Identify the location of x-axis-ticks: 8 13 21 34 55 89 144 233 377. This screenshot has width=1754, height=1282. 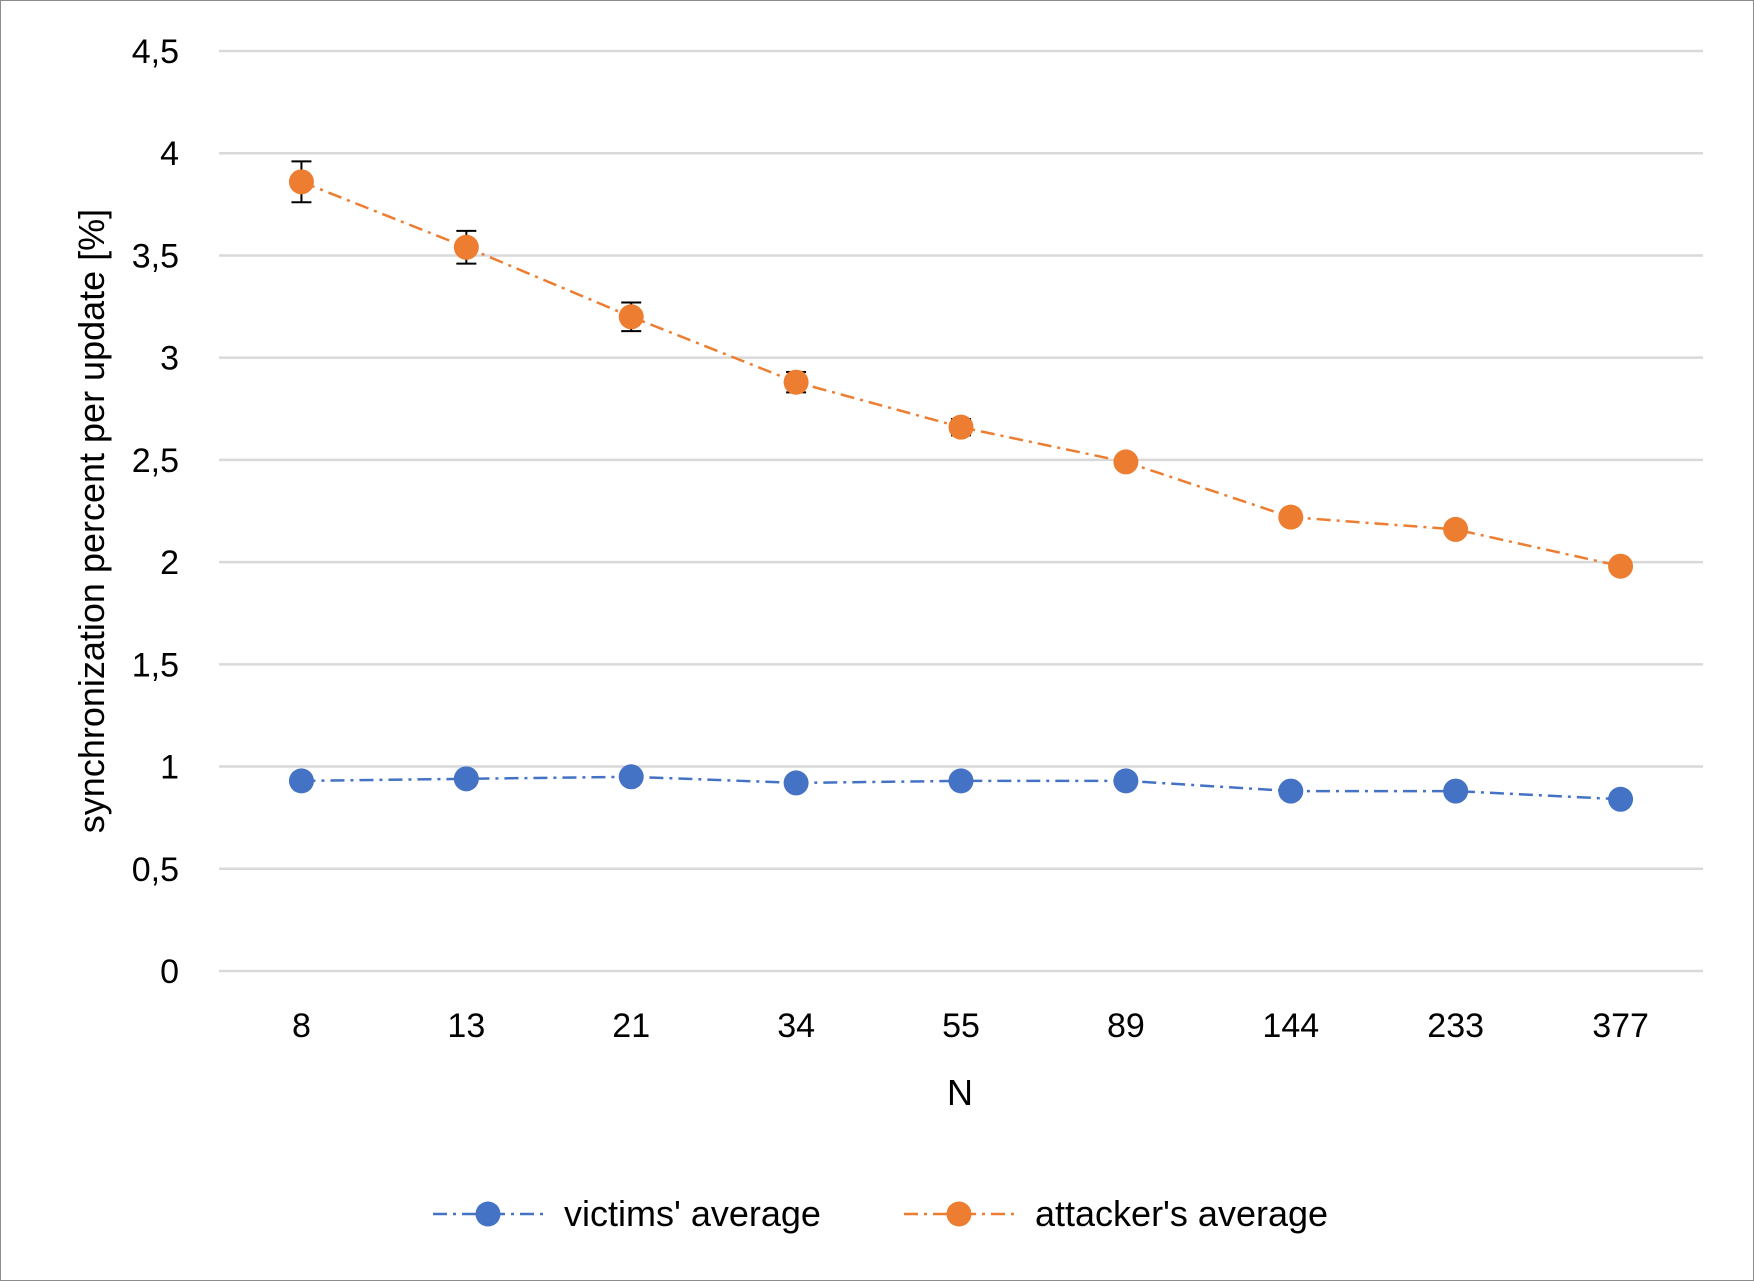
(970, 1026).